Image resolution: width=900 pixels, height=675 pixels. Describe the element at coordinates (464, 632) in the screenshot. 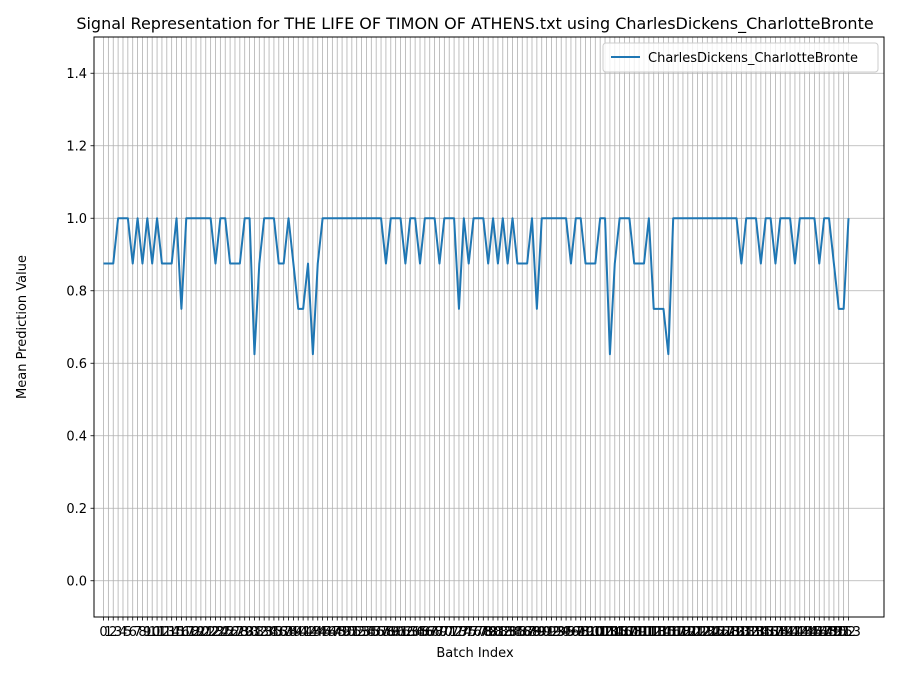

I see `x-tick-label: 74` at that location.